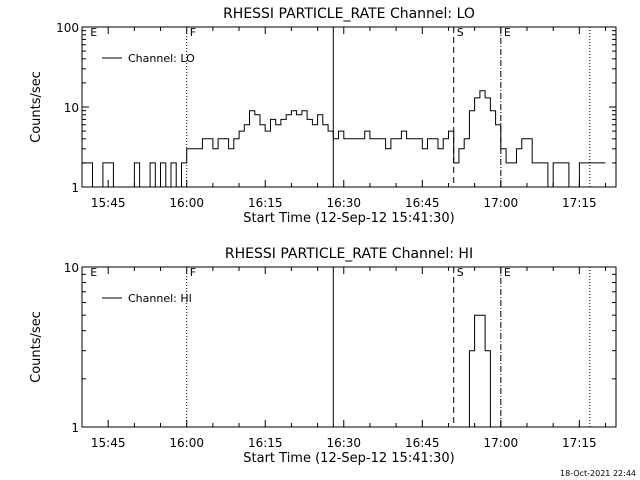  I want to click on chart-title: RHESSI PARTICLE_RATE Channel: LO, so click(349, 14).